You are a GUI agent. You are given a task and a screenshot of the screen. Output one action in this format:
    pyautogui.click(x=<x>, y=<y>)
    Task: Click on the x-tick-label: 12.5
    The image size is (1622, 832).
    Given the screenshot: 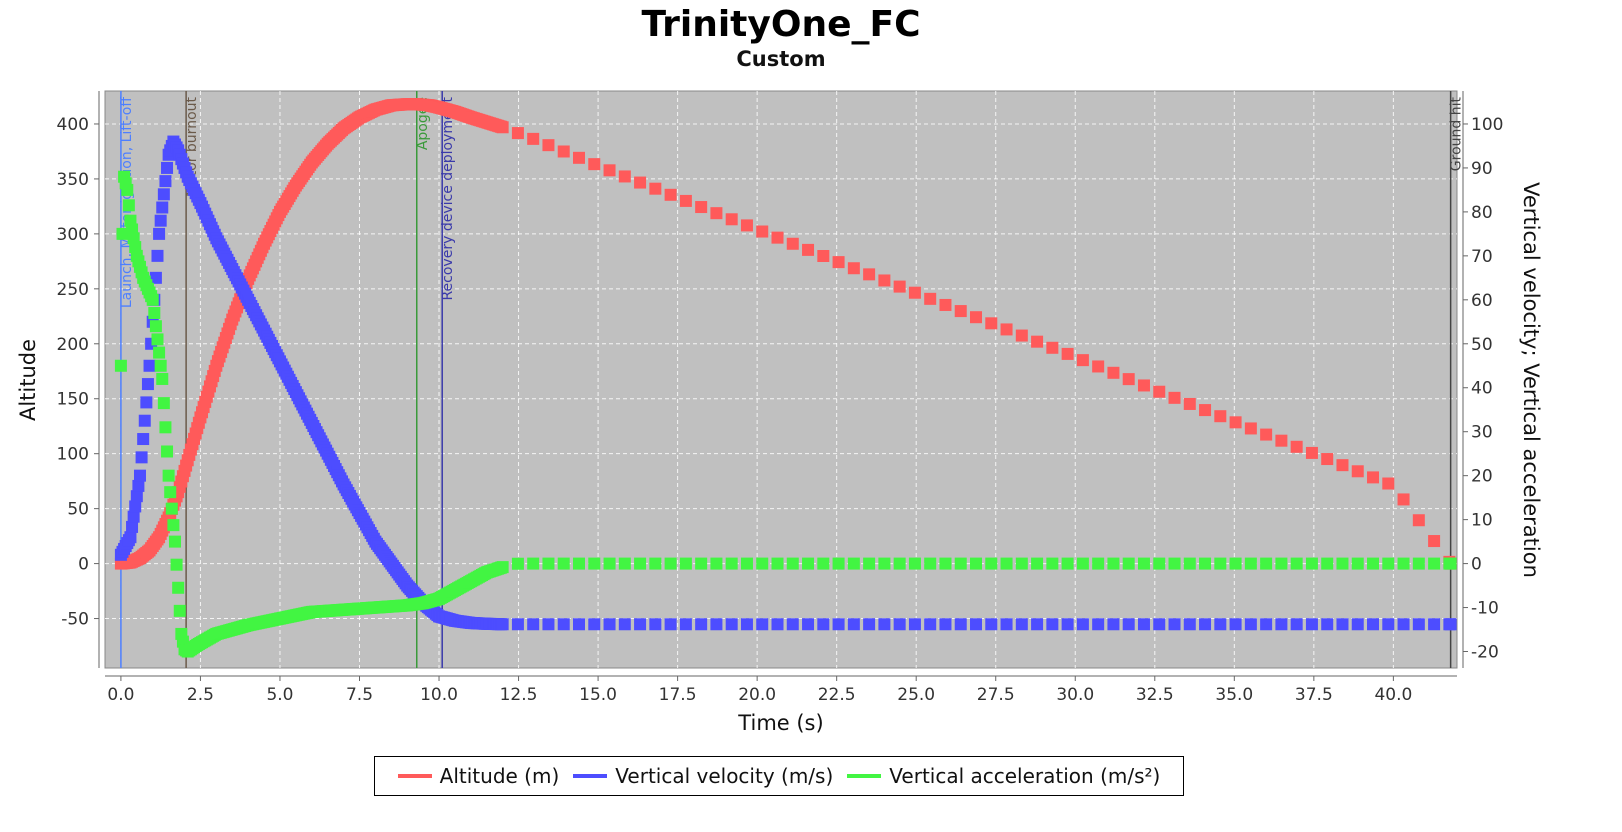 What is the action you would take?
    pyautogui.click(x=519, y=695)
    